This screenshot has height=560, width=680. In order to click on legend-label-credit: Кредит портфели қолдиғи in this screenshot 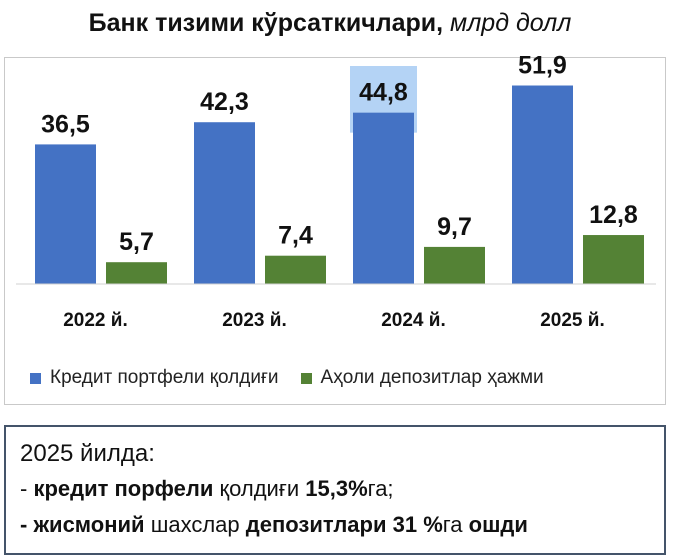, I will do `click(164, 377)`.